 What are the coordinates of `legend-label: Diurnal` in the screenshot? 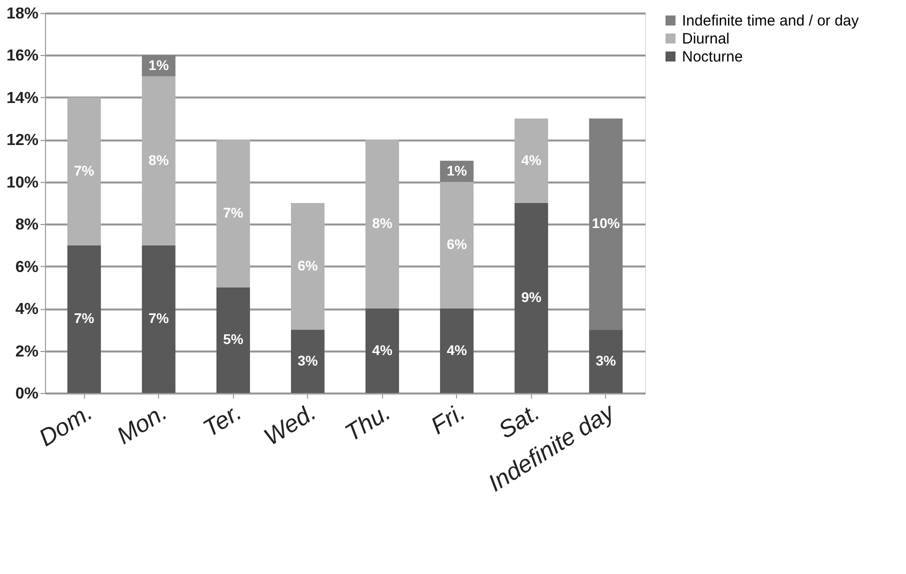 It's located at (706, 39).